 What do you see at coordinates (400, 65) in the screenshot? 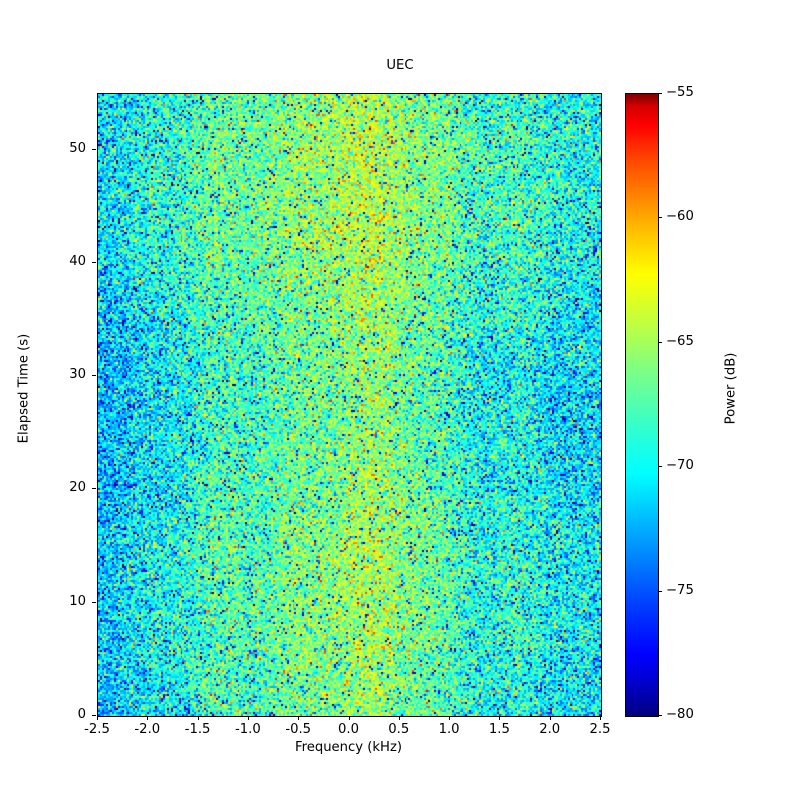
I see `title-station: UEC` at bounding box center [400, 65].